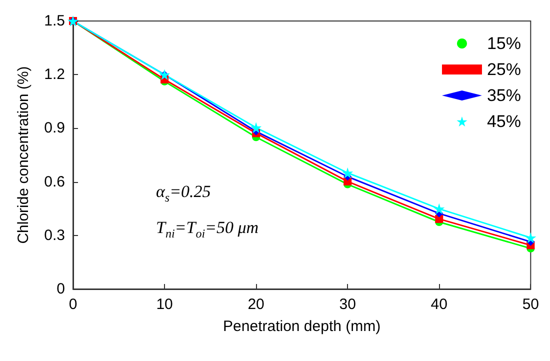 This screenshot has height=361, width=550. I want to click on y-tick-label: 0.3, so click(54, 235).